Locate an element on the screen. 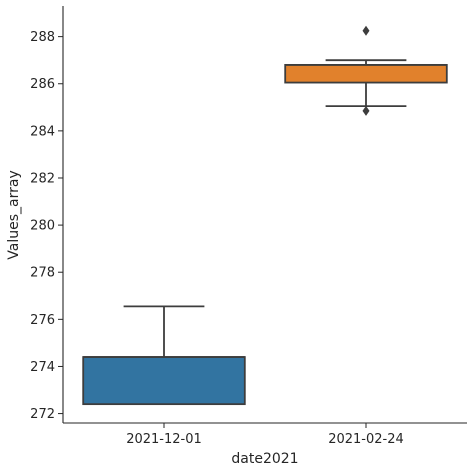 The height and width of the screenshot is (473, 474). y-ticks: 272 274 276 278 280 282 284 286 288 is located at coordinates (46, 226).